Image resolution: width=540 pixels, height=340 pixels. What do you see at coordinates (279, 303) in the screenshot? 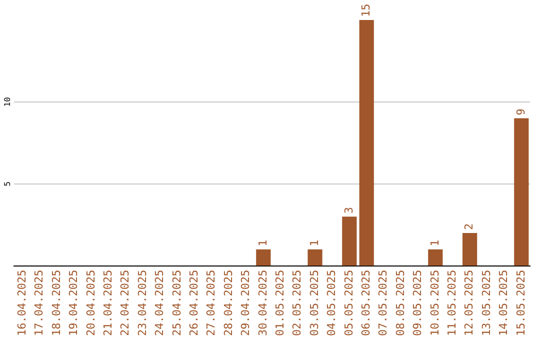
I see `x-tick-label: 01.05.2025` at bounding box center [279, 303].